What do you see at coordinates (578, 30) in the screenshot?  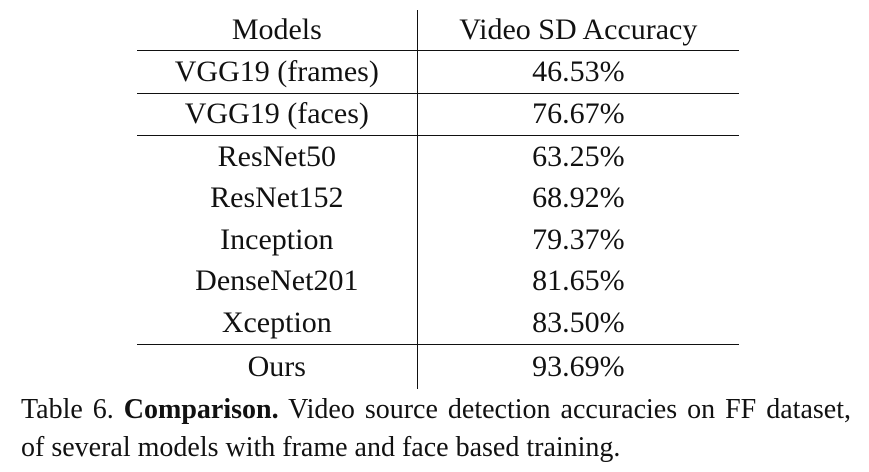 I see `header-accuracy: Video SD Accuracy` at bounding box center [578, 30].